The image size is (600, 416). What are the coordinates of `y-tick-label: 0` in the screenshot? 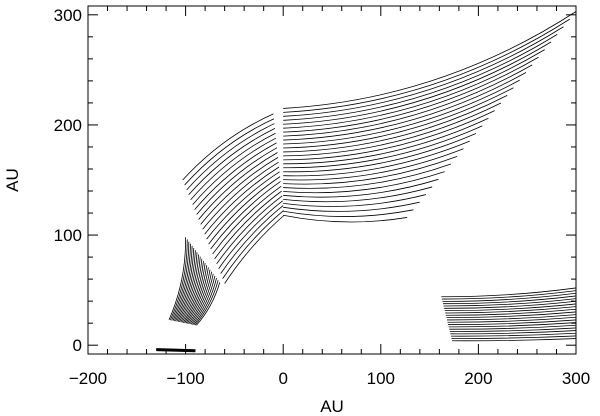 It's located at (77, 345).